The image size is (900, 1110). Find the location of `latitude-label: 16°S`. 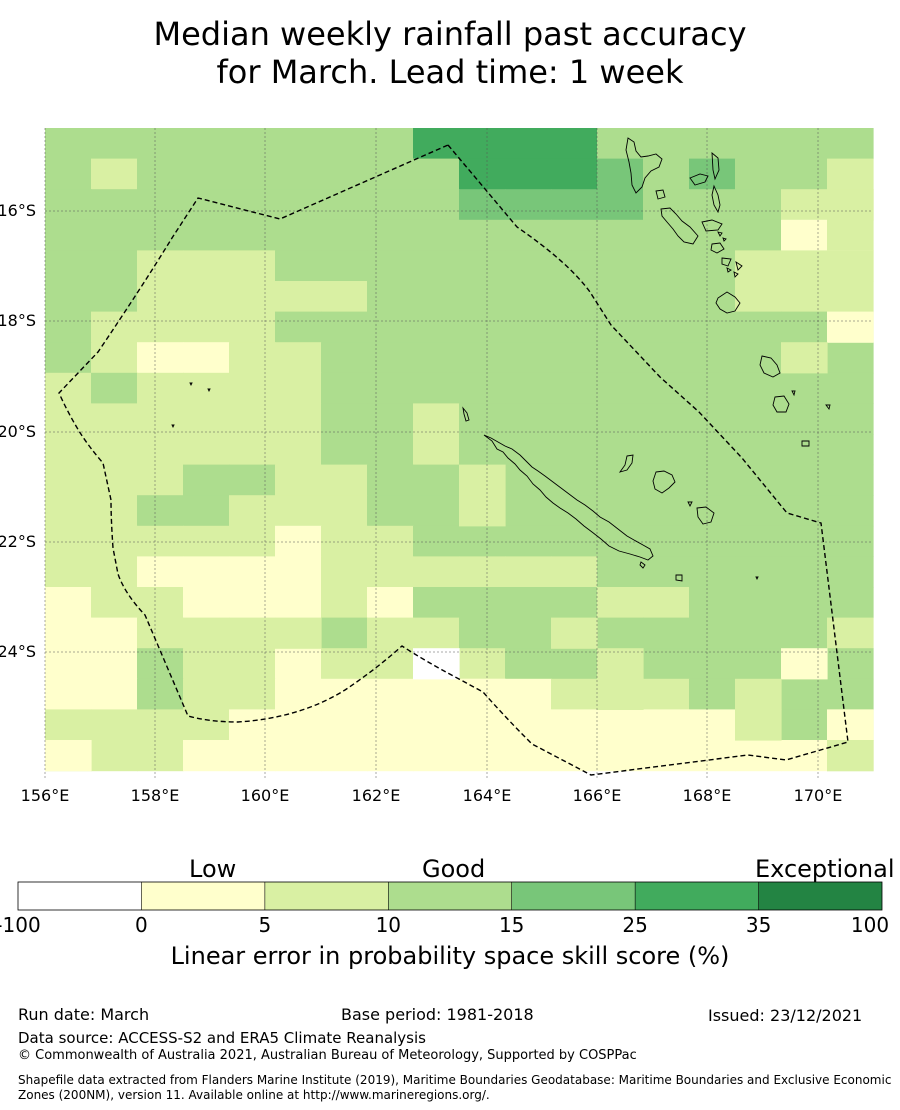

latitude-label: 16°S is located at coordinates (18, 210).